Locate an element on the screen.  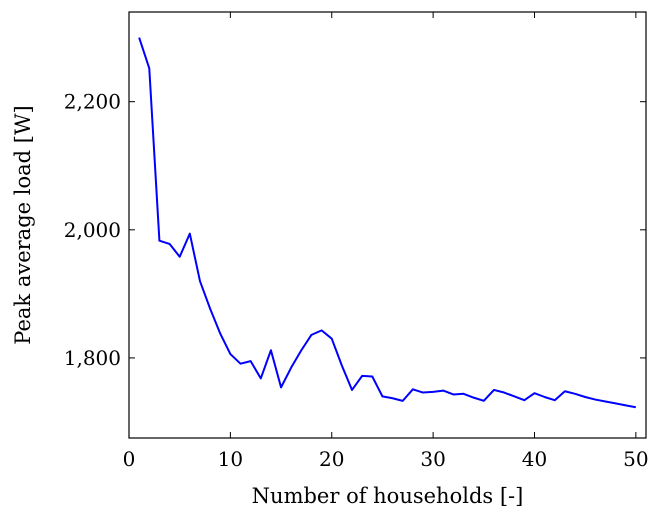
y-tick-label: 2,200 is located at coordinates (92, 102).